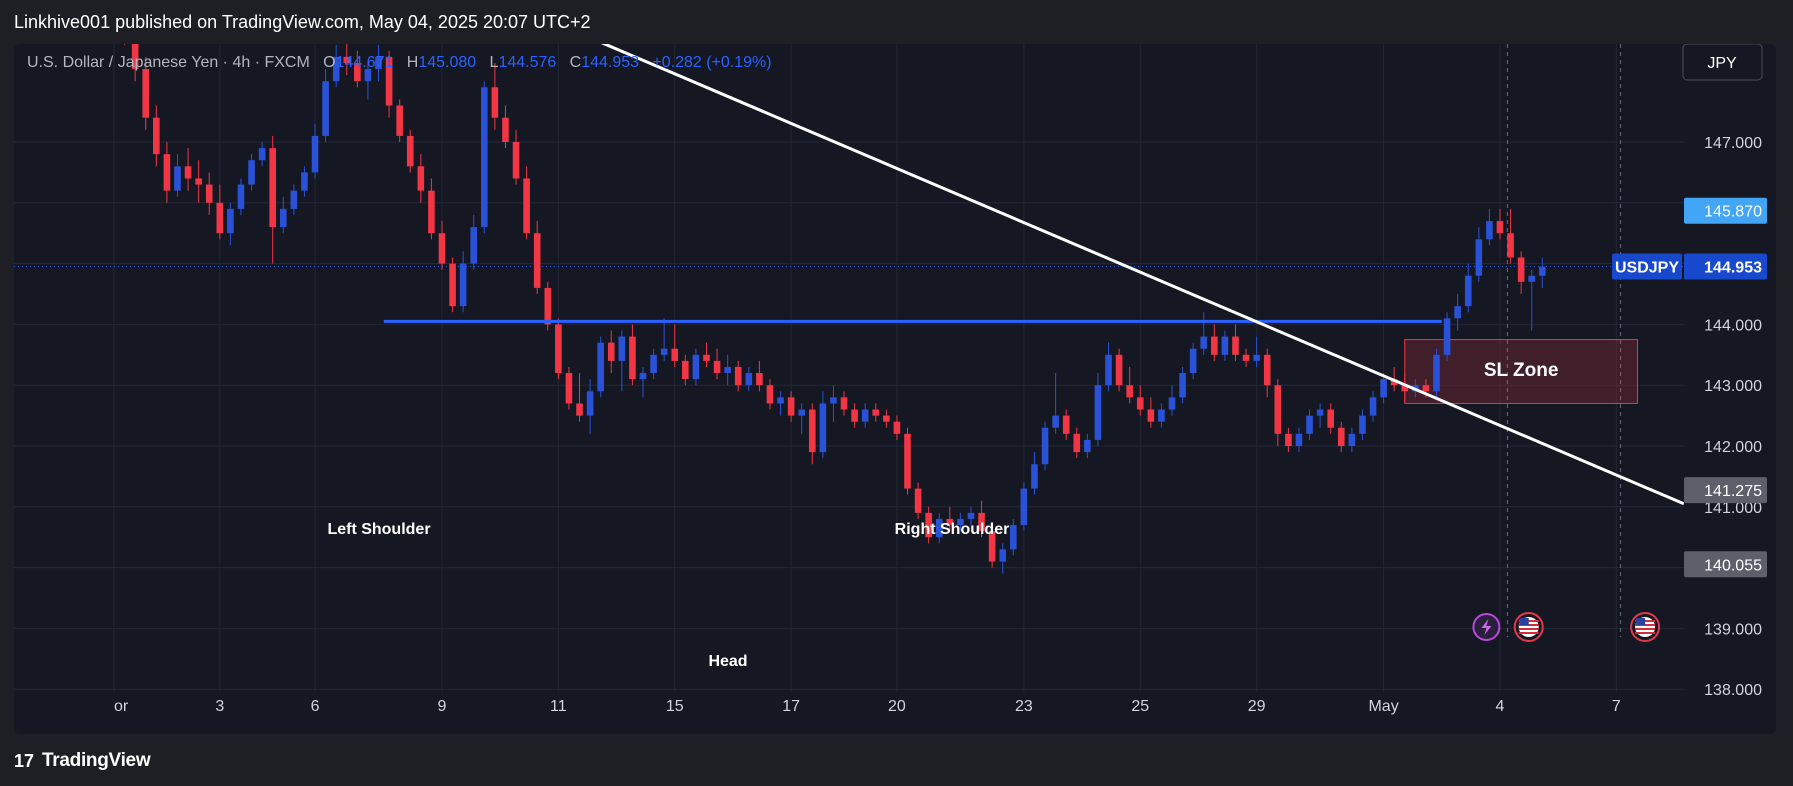 The height and width of the screenshot is (786, 1793). Describe the element at coordinates (24, 760) in the screenshot. I see `tradingview-logo-icon: 17` at that location.